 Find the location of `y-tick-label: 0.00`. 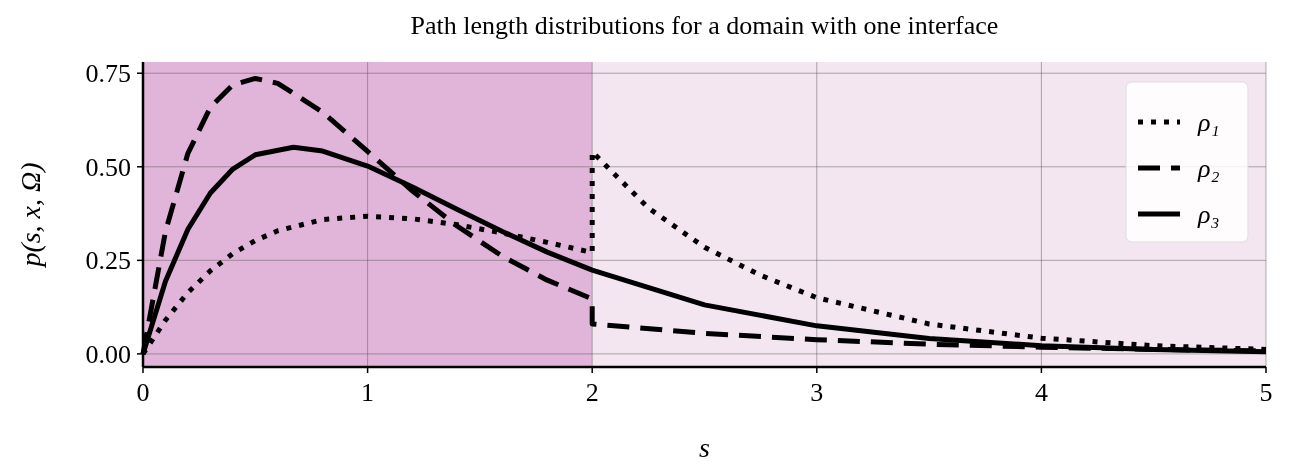

y-tick-label: 0.00 is located at coordinates (108, 354).